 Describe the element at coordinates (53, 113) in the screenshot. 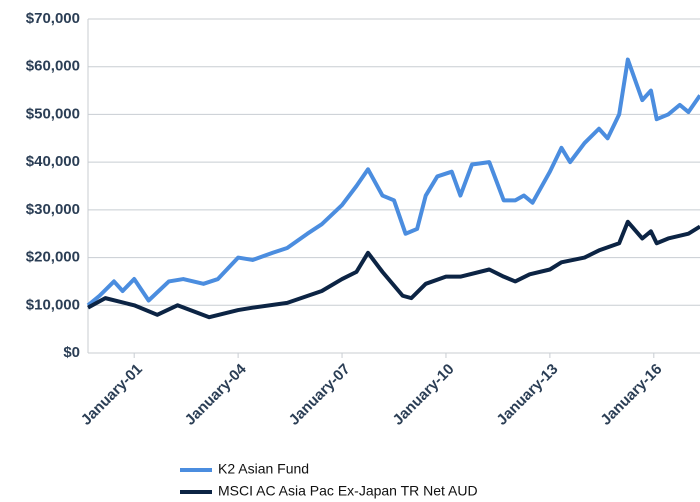

I see `y-tick-label: $50,000` at that location.